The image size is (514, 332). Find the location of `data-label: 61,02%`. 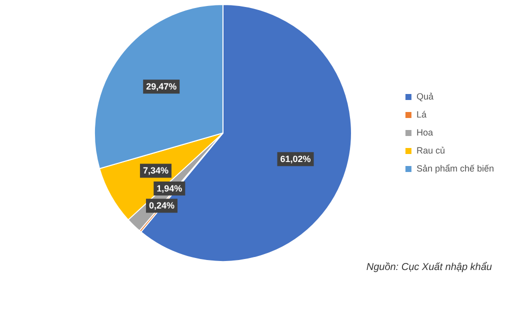

data-label: 61,02% is located at coordinates (295, 159).